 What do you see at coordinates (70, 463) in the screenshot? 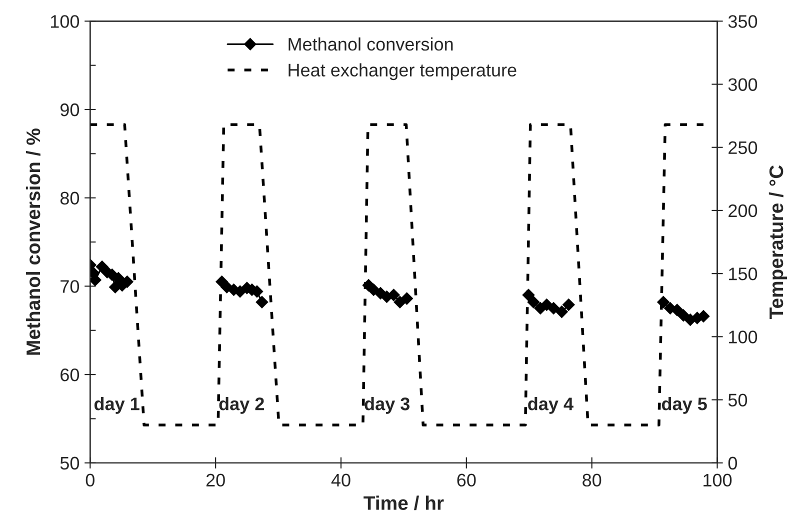
I see `y-tick-label: 50` at bounding box center [70, 463].